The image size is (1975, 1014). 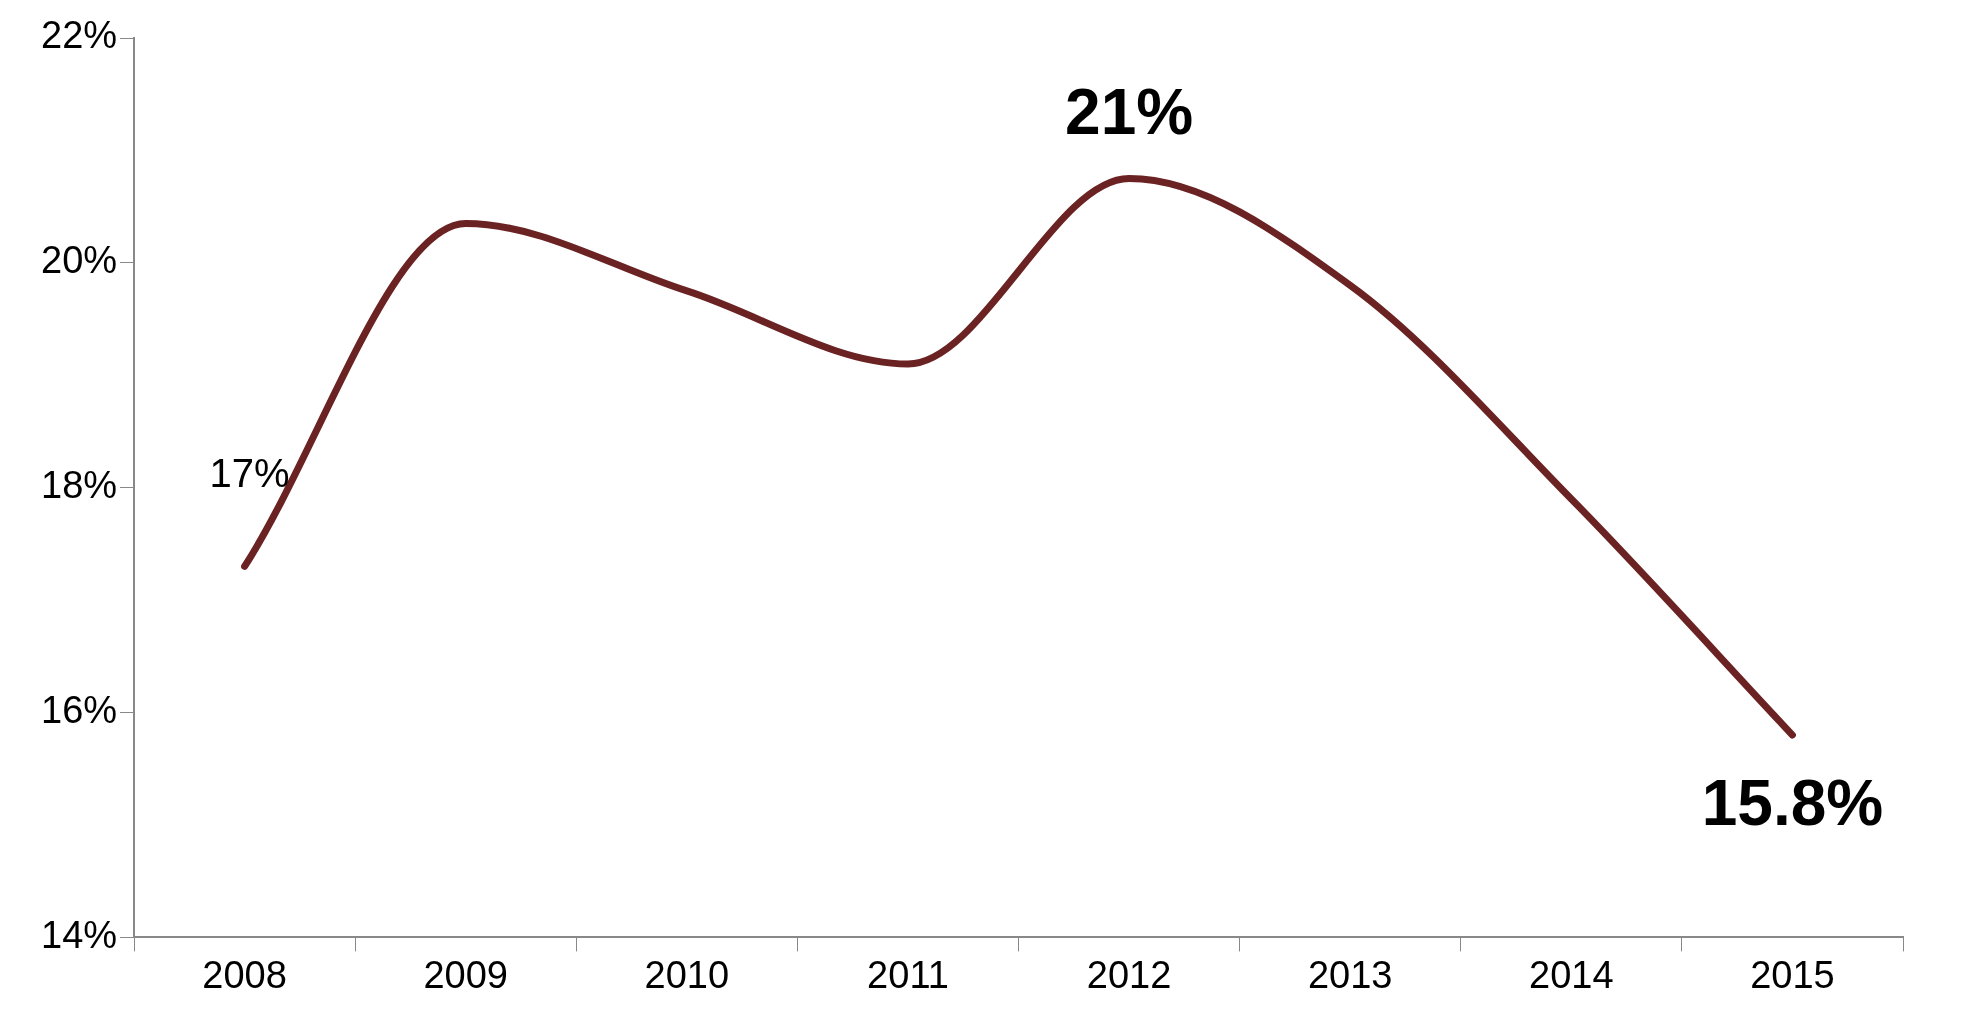 What do you see at coordinates (1350, 974) in the screenshot?
I see `x-tick-label: 2013` at bounding box center [1350, 974].